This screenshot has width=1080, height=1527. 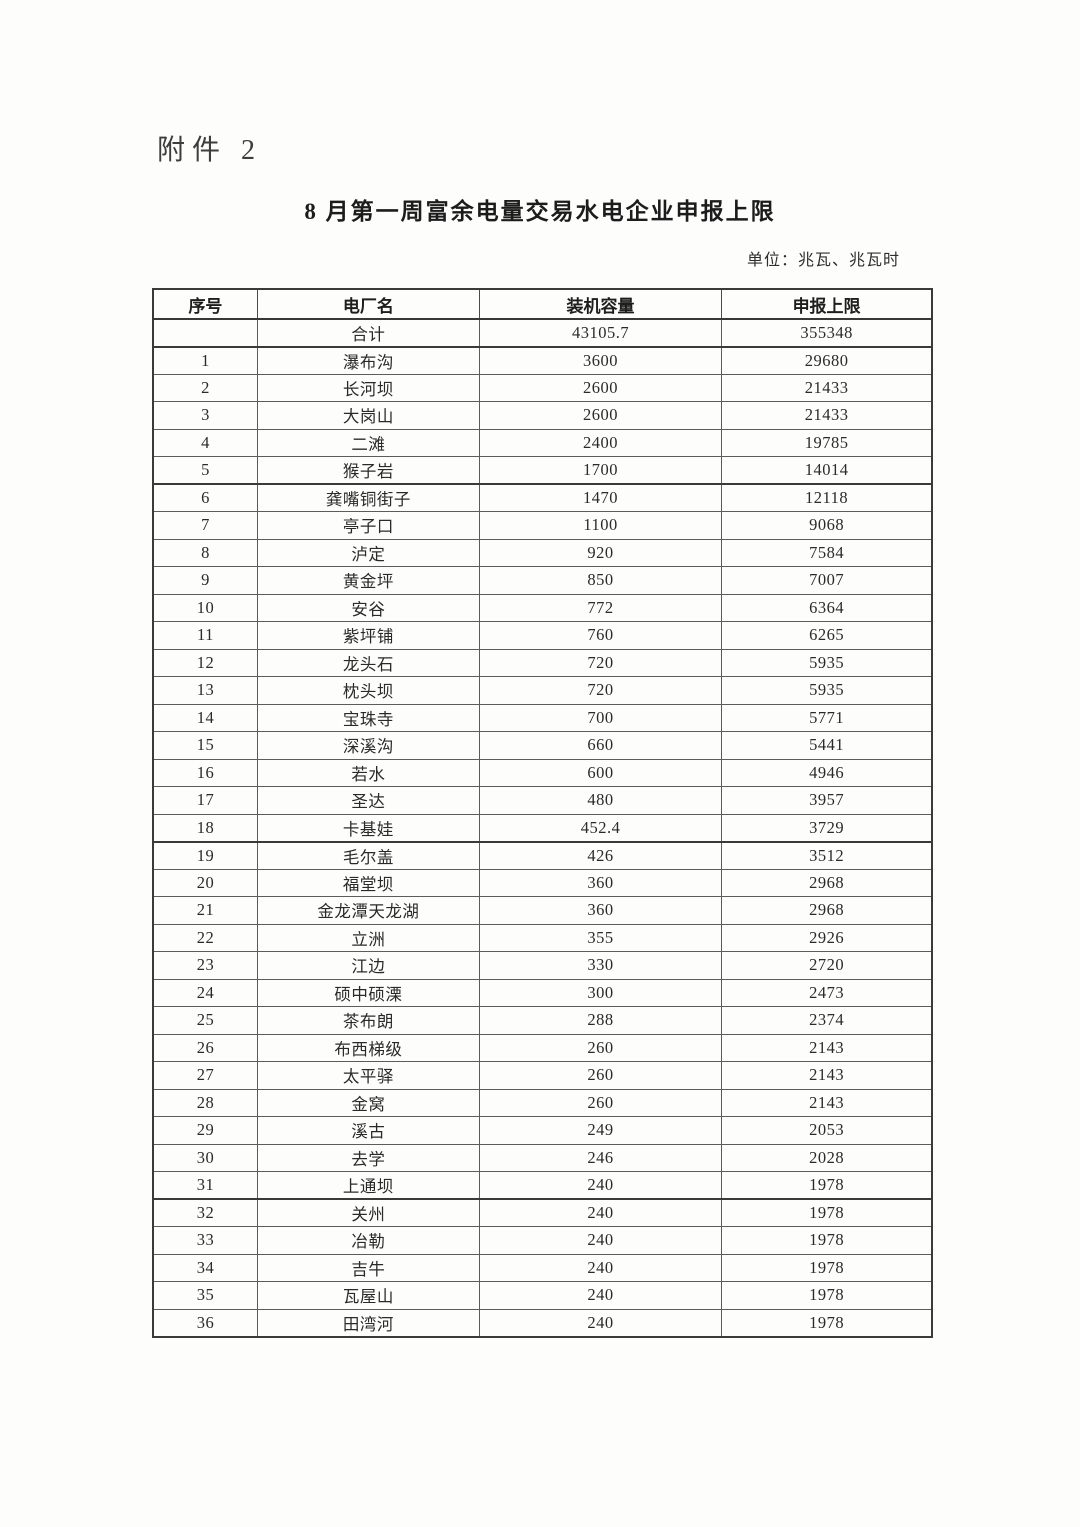 What do you see at coordinates (600, 828) in the screenshot?
I see `capacity-cell: 452.4` at bounding box center [600, 828].